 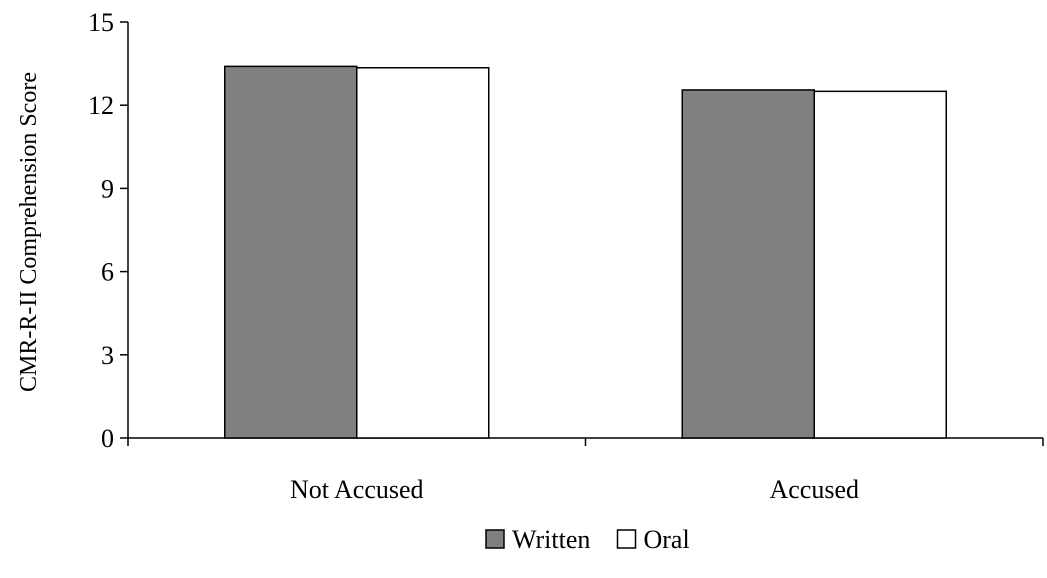 I want to click on y-tick-label: 0, so click(x=107, y=438).